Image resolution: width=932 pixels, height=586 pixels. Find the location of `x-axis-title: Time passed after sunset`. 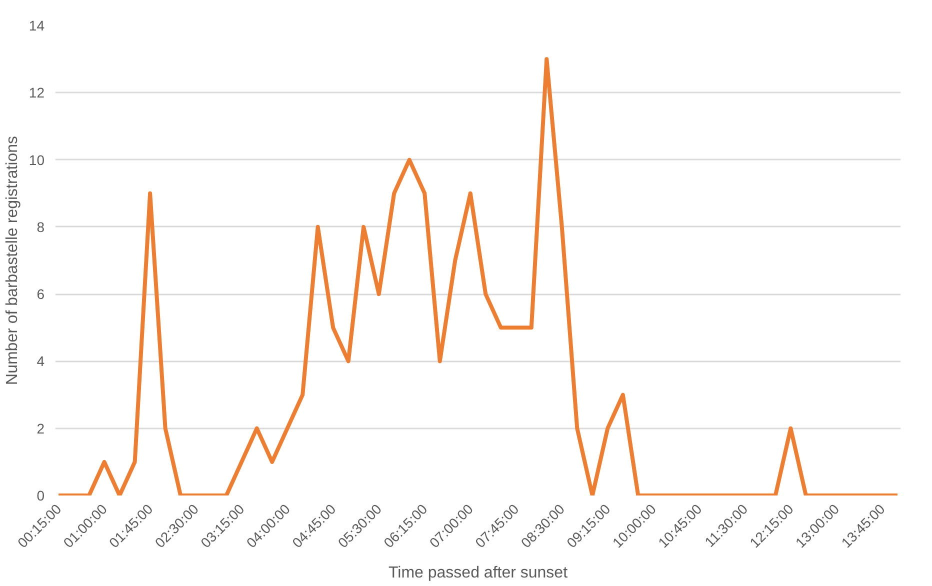

x-axis-title: Time passed after sunset is located at coordinates (478, 573).